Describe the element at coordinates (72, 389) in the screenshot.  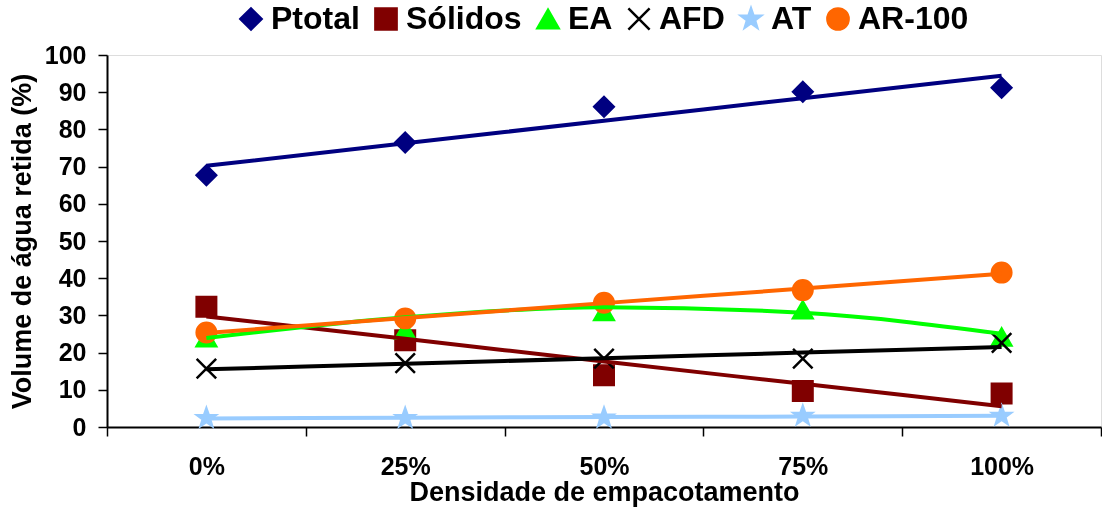
I see `y-tick-label: 10` at that location.